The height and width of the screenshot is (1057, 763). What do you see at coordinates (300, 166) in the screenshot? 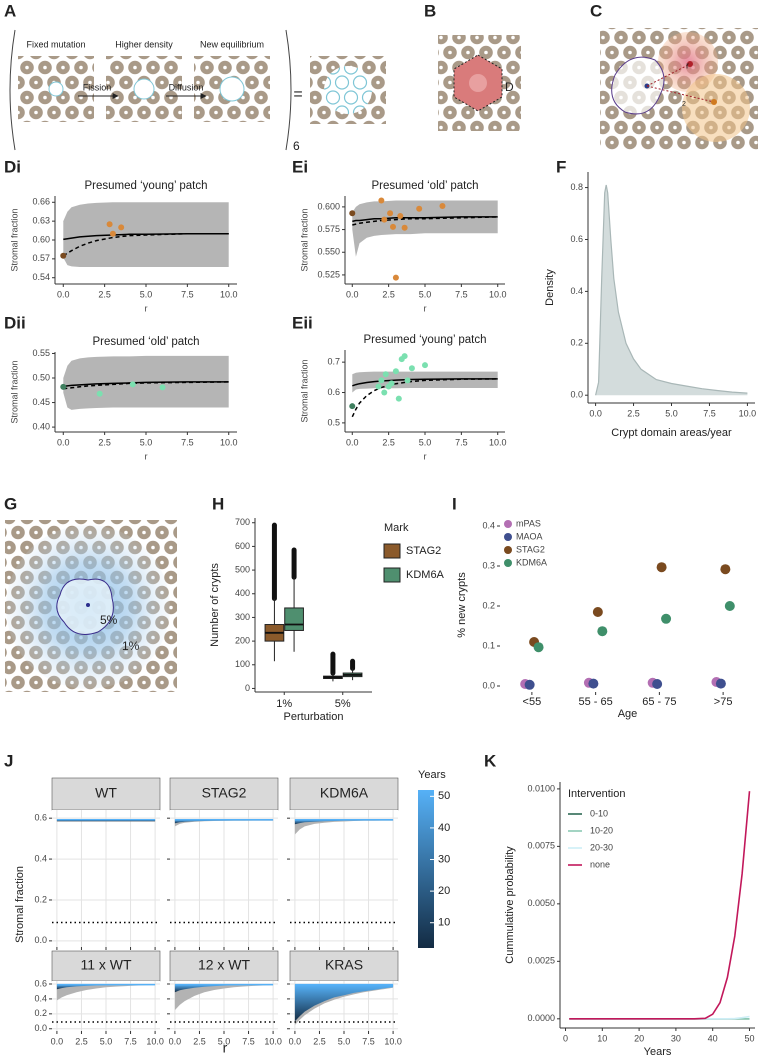
I see `panel-label: Ei` at bounding box center [300, 166].